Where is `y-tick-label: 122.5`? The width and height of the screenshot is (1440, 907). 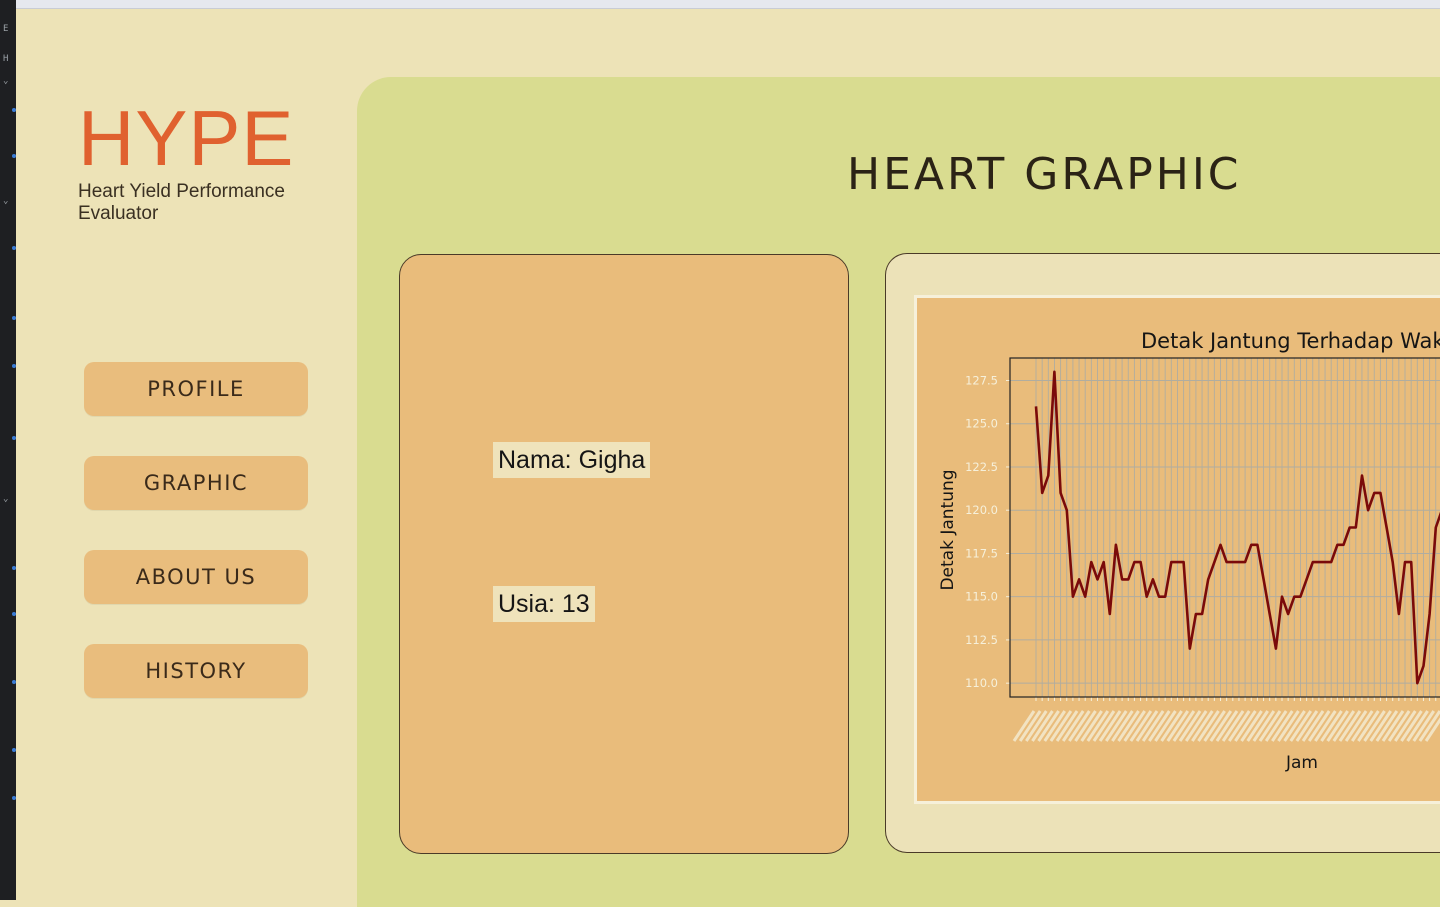
y-tick-label: 122.5 is located at coordinates (981, 467).